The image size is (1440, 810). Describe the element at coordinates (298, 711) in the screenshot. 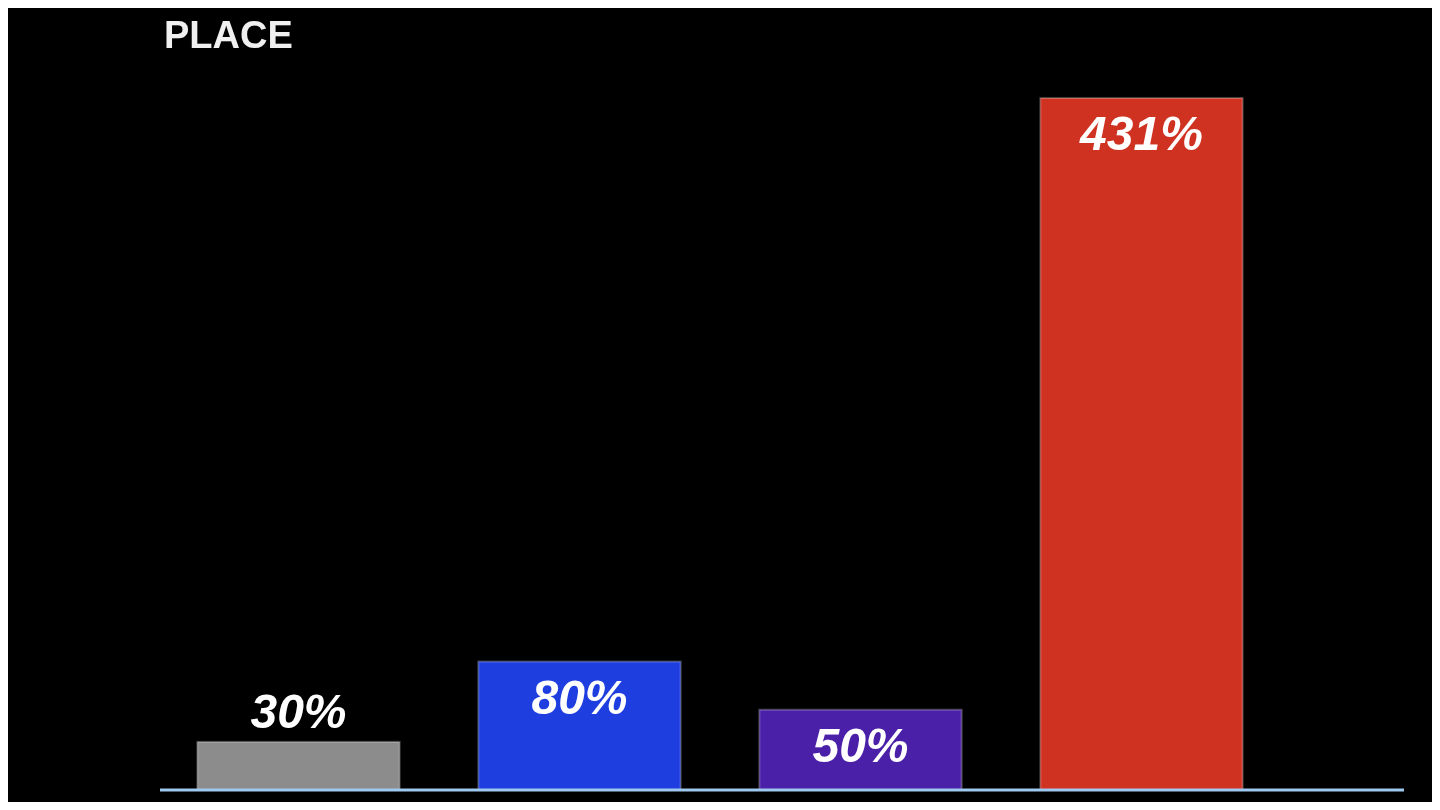

I see `data-label: 30%` at that location.